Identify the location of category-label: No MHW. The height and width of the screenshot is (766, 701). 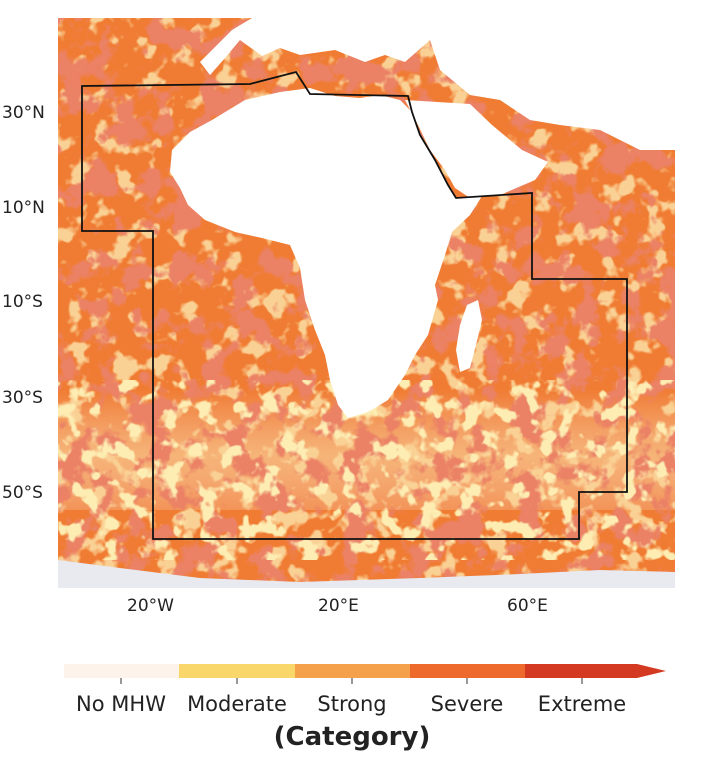
(121, 704).